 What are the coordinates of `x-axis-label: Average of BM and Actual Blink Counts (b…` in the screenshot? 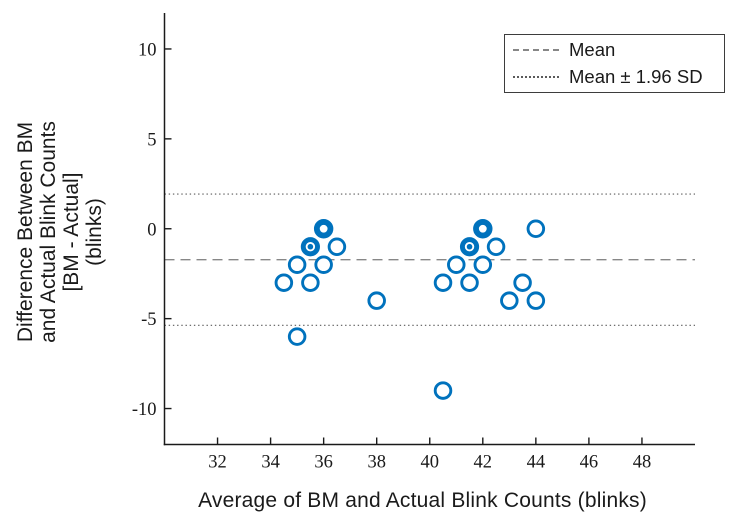 It's located at (422, 500).